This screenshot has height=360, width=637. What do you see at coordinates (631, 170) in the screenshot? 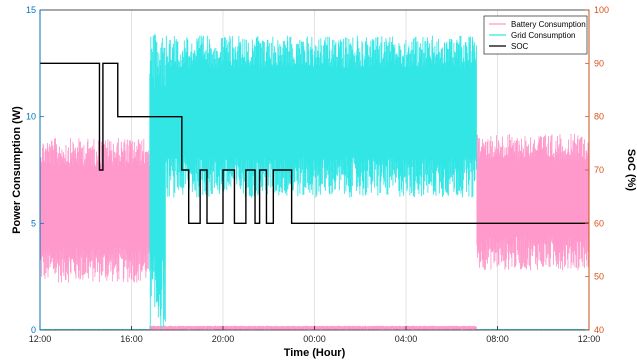
I see `y-right-axis-title: SoC (%)` at bounding box center [631, 170].